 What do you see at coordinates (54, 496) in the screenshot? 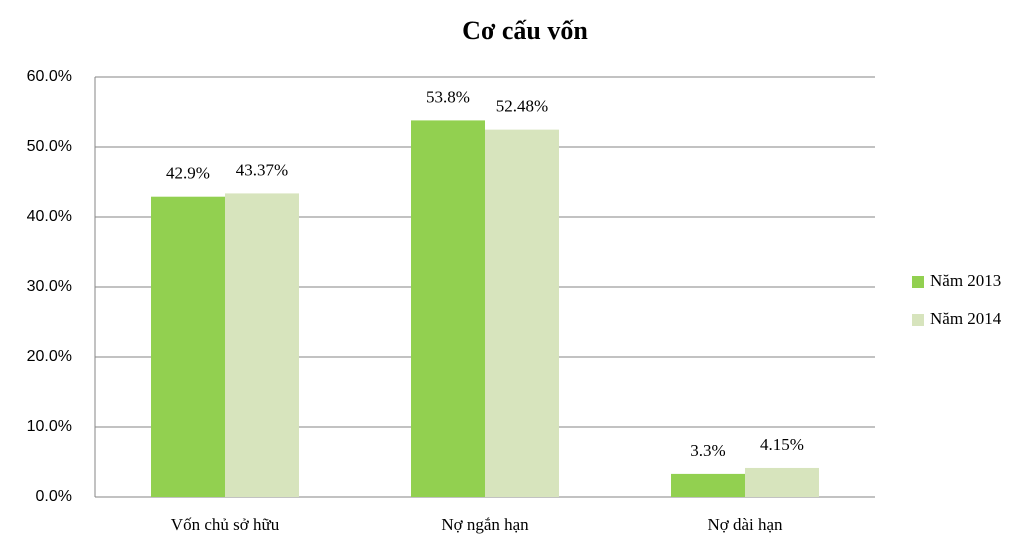
I see `y-tick-label: 0.0%` at bounding box center [54, 496].